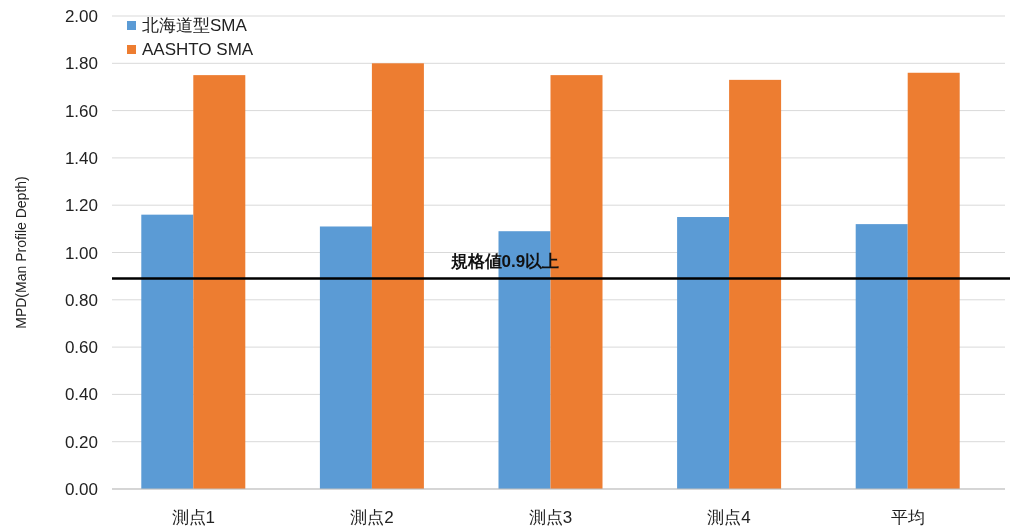  Describe the element at coordinates (81, 300) in the screenshot. I see `y-tick-label: 0.80` at that location.